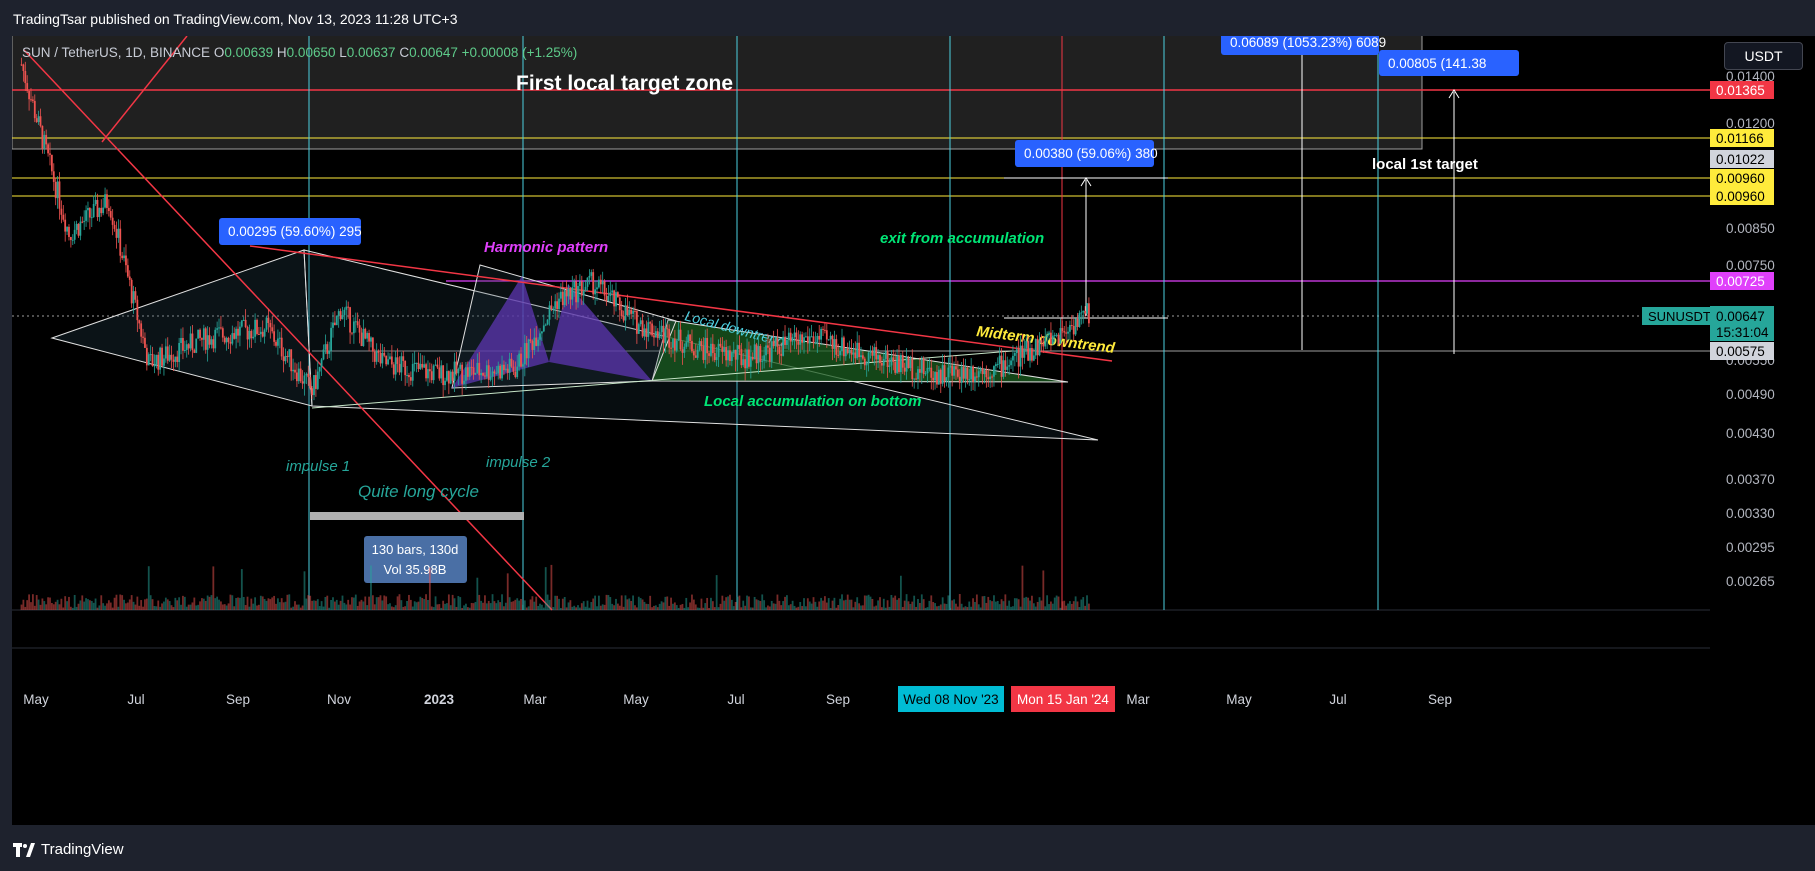 This screenshot has height=871, width=1815. I want to click on x-tick-label: Jul, so click(135, 699).